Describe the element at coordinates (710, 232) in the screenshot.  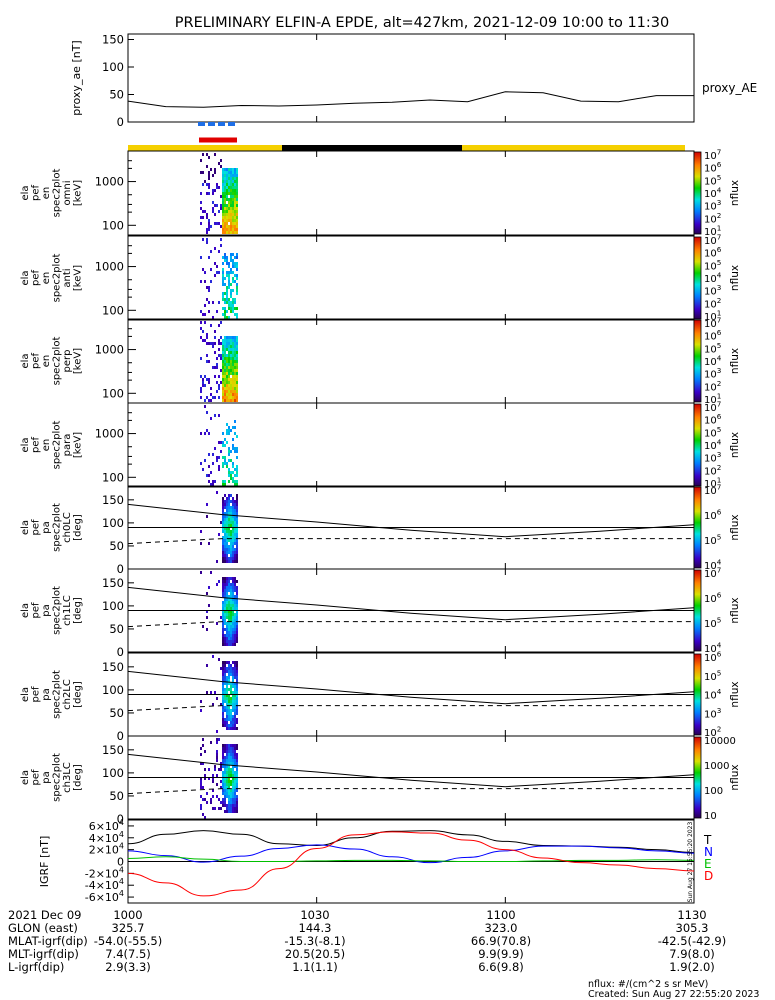
I see `spec-0-colorbar-tick-0-mantissa: 10` at that location.